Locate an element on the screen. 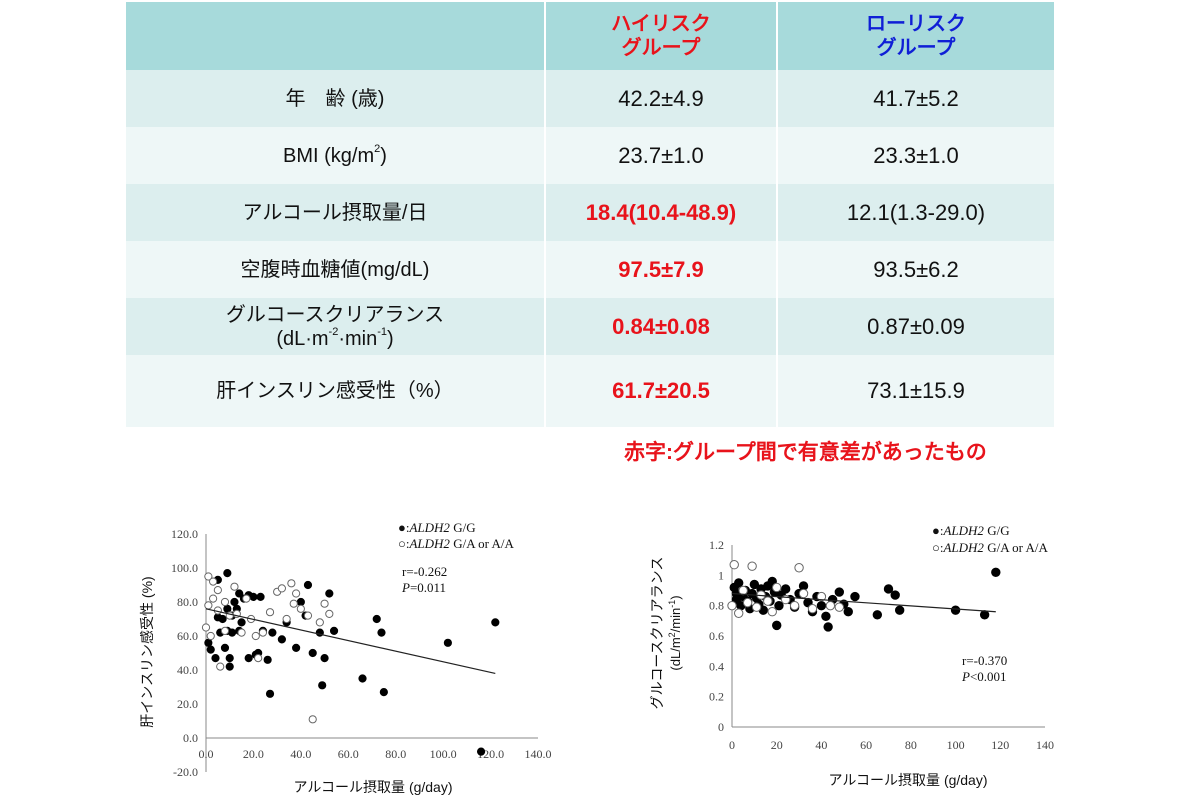 The height and width of the screenshot is (800, 1200). cell-high-alcohol: 18.4(10.4-48.9) is located at coordinates (660, 212).